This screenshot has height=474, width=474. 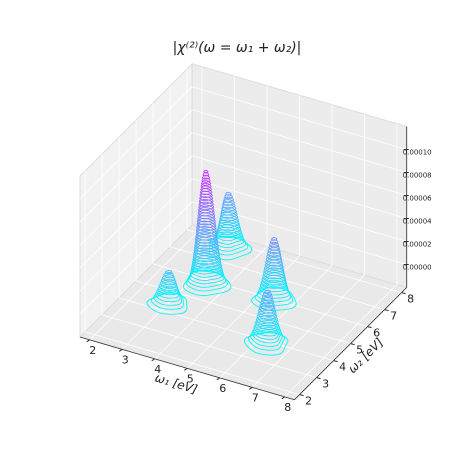 What do you see at coordinates (287, 407) in the screenshot?
I see `x-tick-label: 8` at bounding box center [287, 407].